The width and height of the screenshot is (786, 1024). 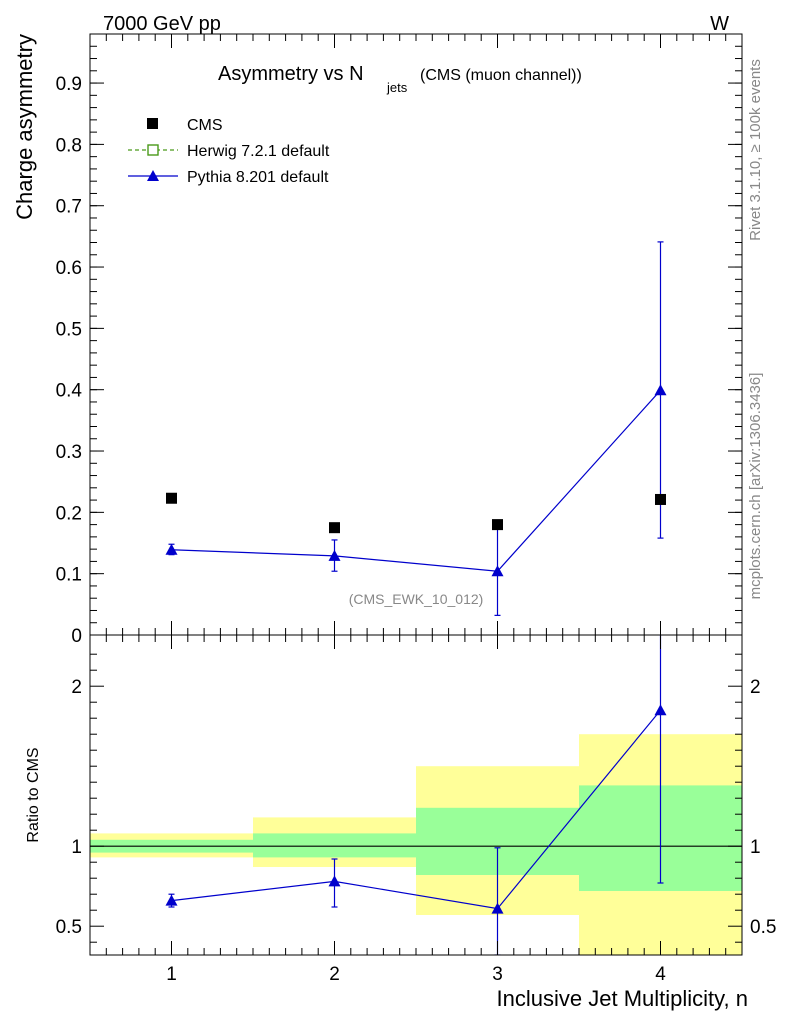 I want to click on analysis-tag: (CMS_EWK_10_012), so click(x=416, y=599).